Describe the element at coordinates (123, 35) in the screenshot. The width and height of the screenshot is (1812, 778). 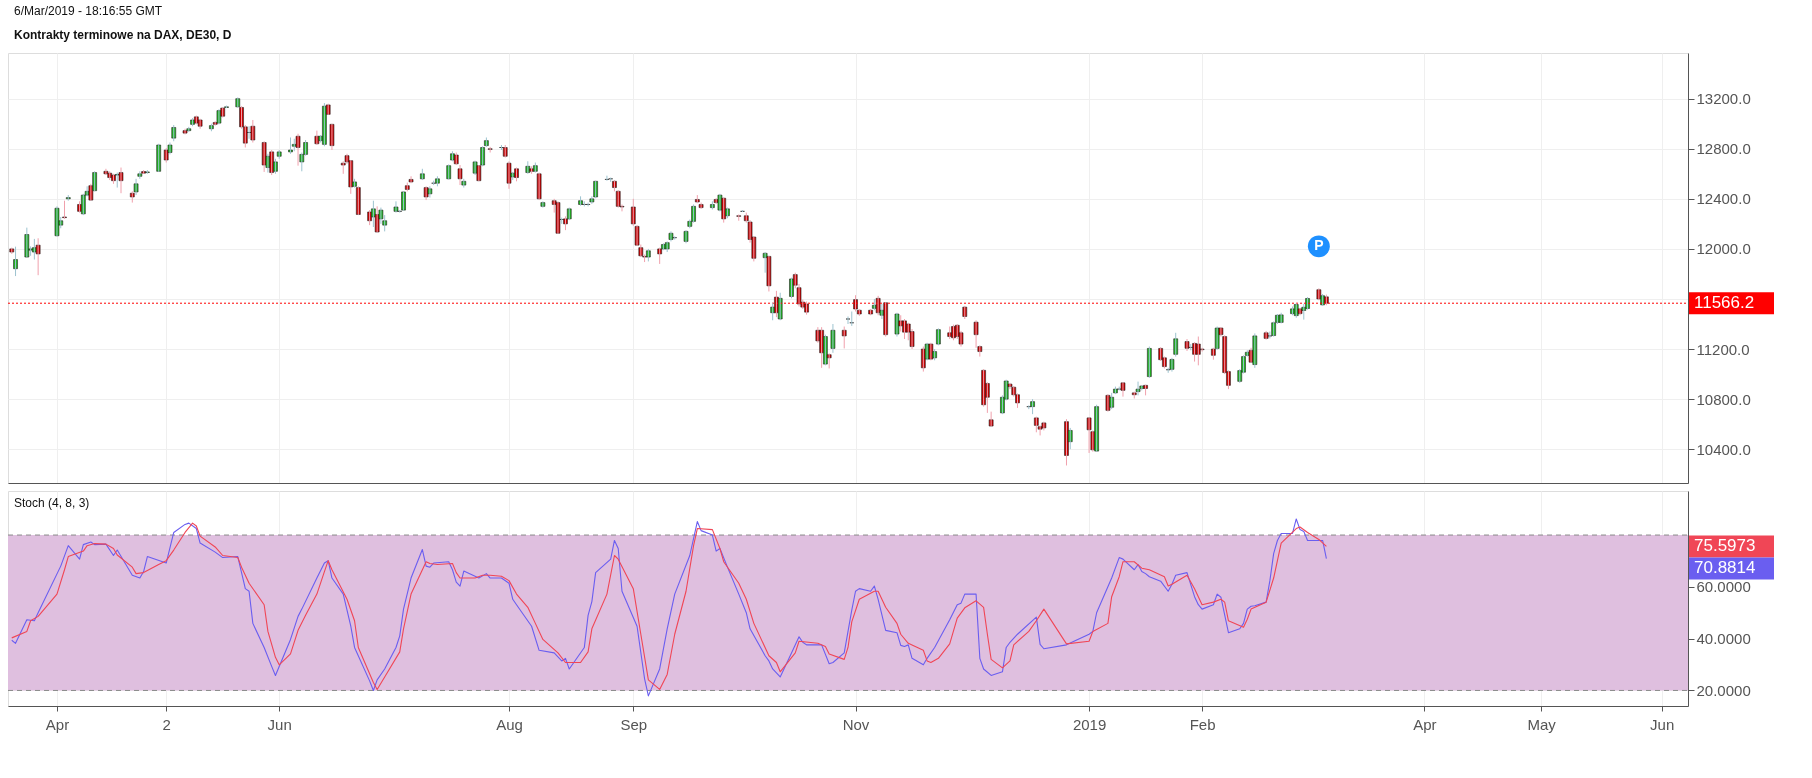
I see `chart-title: Kontrakty terminowe na DAX, DE30, D` at that location.